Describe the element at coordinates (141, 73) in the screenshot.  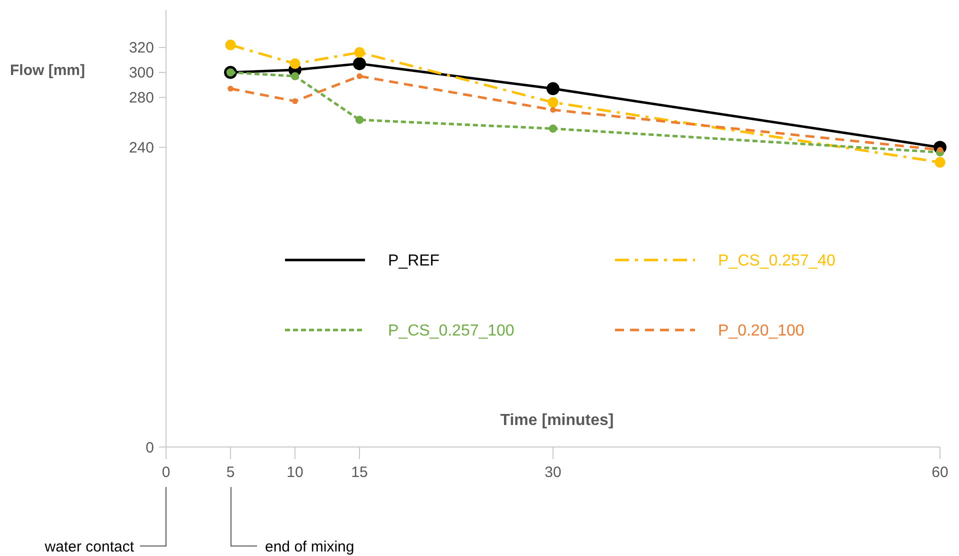
I see `y-tick-label: 300` at that location.